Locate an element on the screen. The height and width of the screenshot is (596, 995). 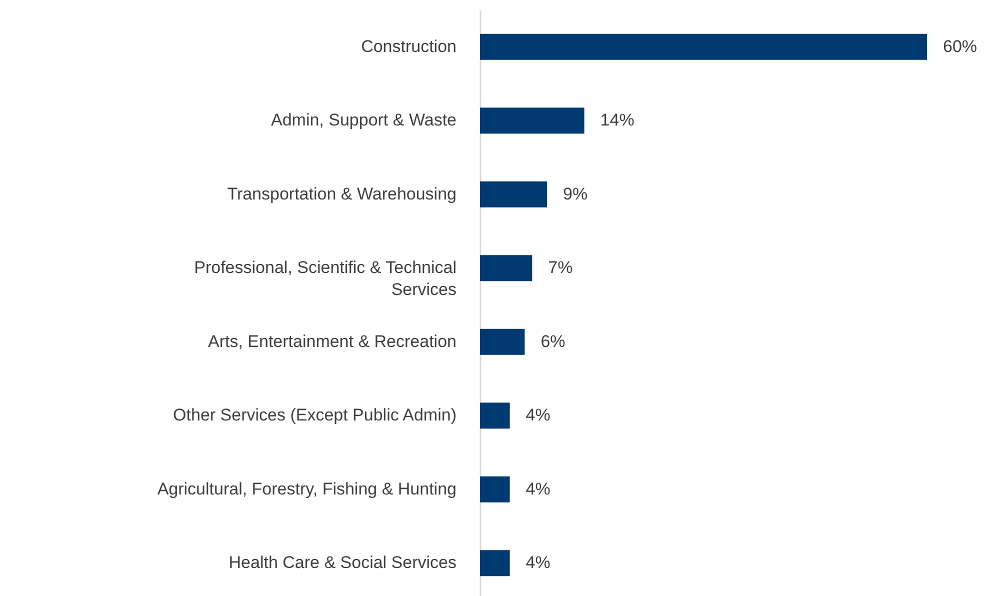
data-label: 14% is located at coordinates (617, 120).